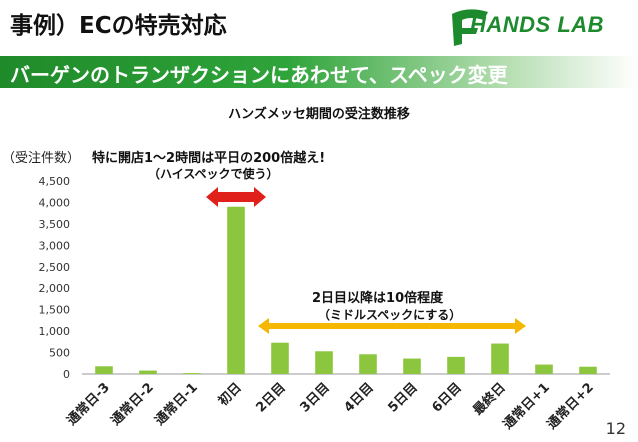  Describe the element at coordinates (570, 406) in the screenshot. I see `x-tick-label: 通常日+2` at that location.